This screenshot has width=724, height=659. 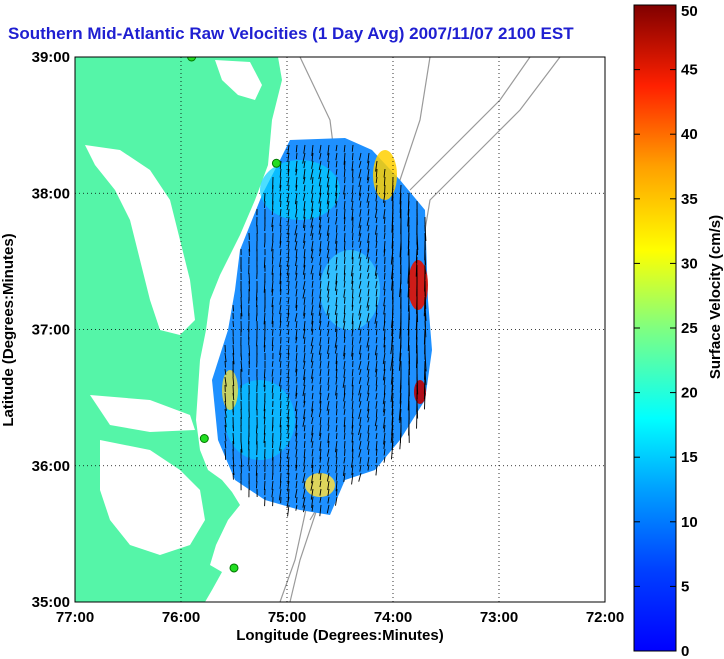 I want to click on y-tick-label: 39:00, so click(x=51, y=57).